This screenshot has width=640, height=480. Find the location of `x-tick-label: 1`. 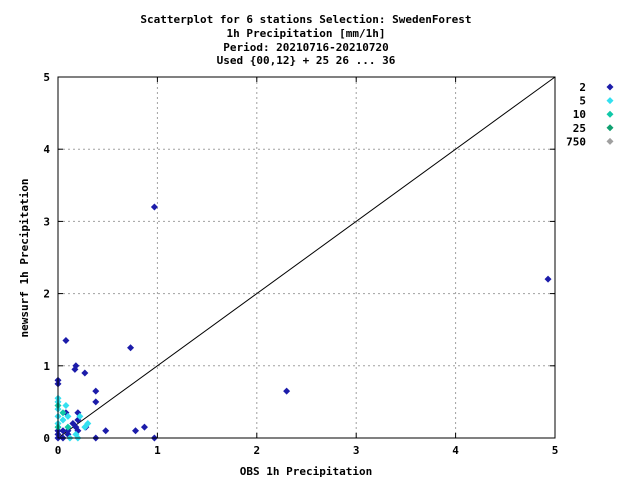

x-tick-label: 1 is located at coordinates (157, 450).